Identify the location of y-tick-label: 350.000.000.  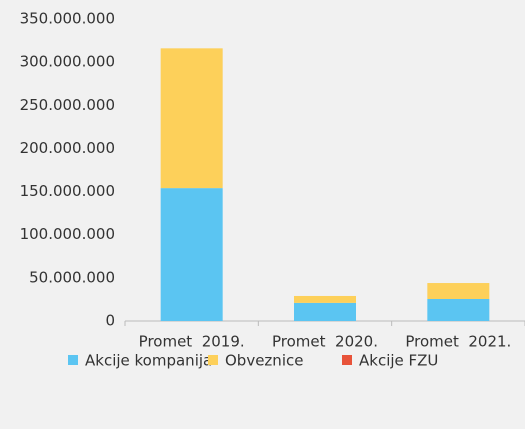
(67, 19).